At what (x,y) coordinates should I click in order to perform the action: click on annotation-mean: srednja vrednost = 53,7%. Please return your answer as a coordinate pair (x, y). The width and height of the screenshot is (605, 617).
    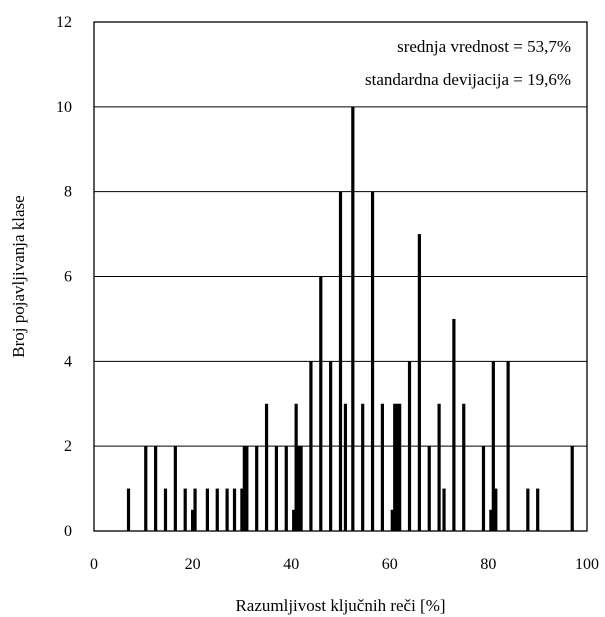
    Looking at the image, I should click on (484, 46).